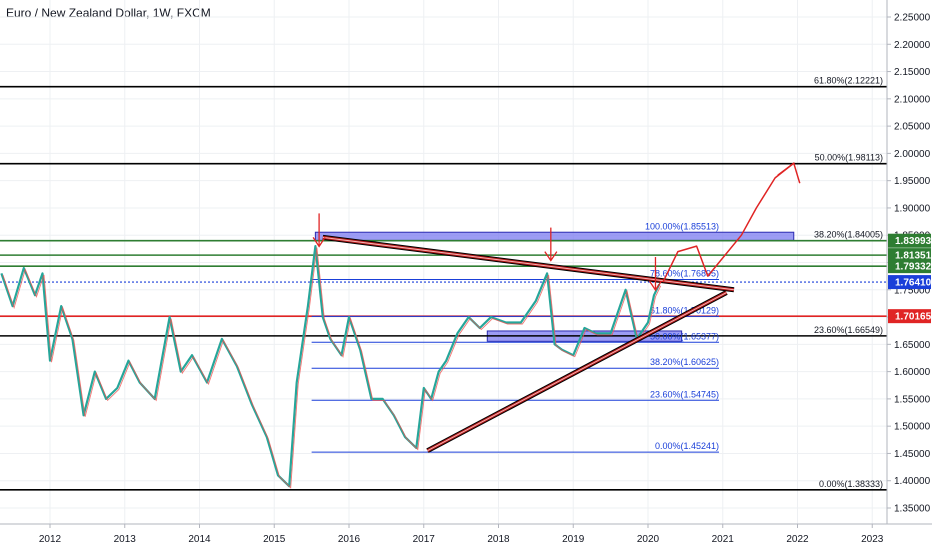 The image size is (932, 550). I want to click on y-tick-label: 1.95000, so click(912, 181).